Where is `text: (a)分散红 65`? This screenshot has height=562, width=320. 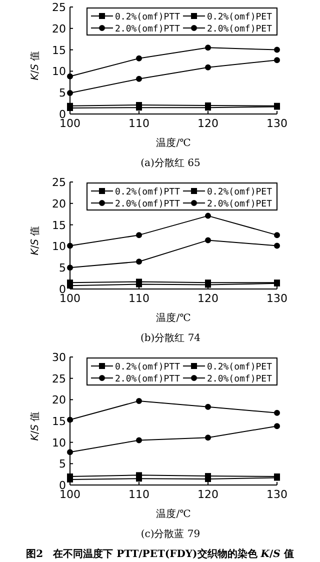 text: (a)分散红 65 is located at coordinates (170, 163).